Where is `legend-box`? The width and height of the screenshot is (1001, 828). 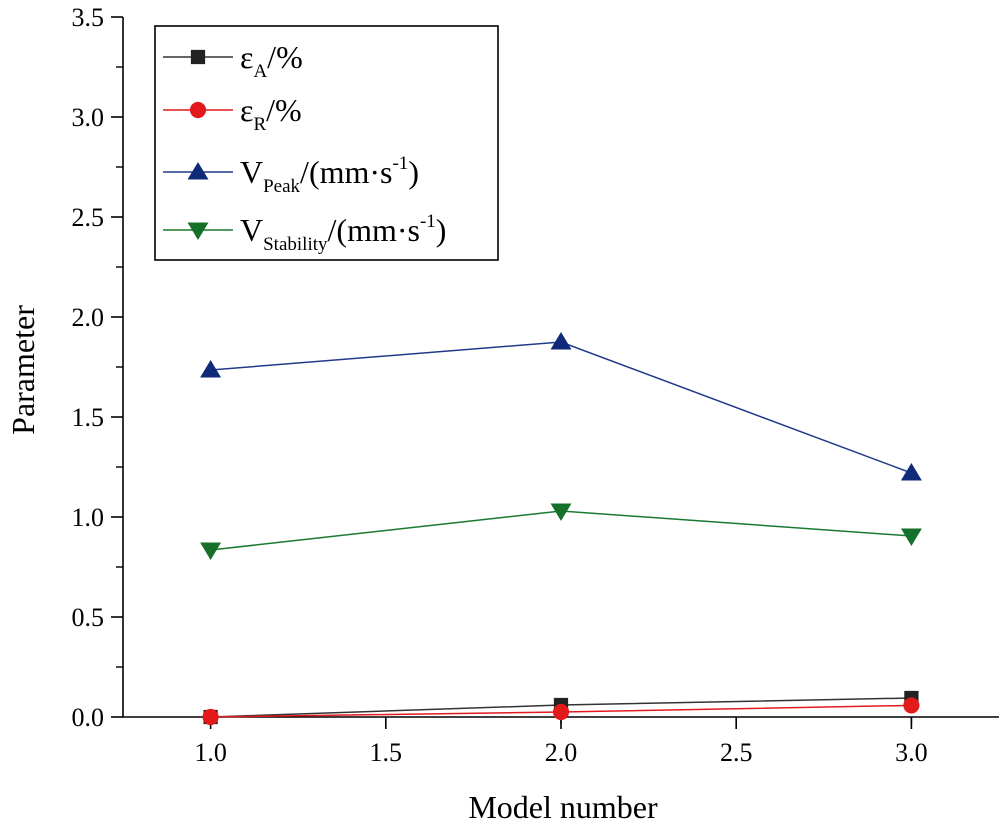 legend-box is located at coordinates (326, 143).